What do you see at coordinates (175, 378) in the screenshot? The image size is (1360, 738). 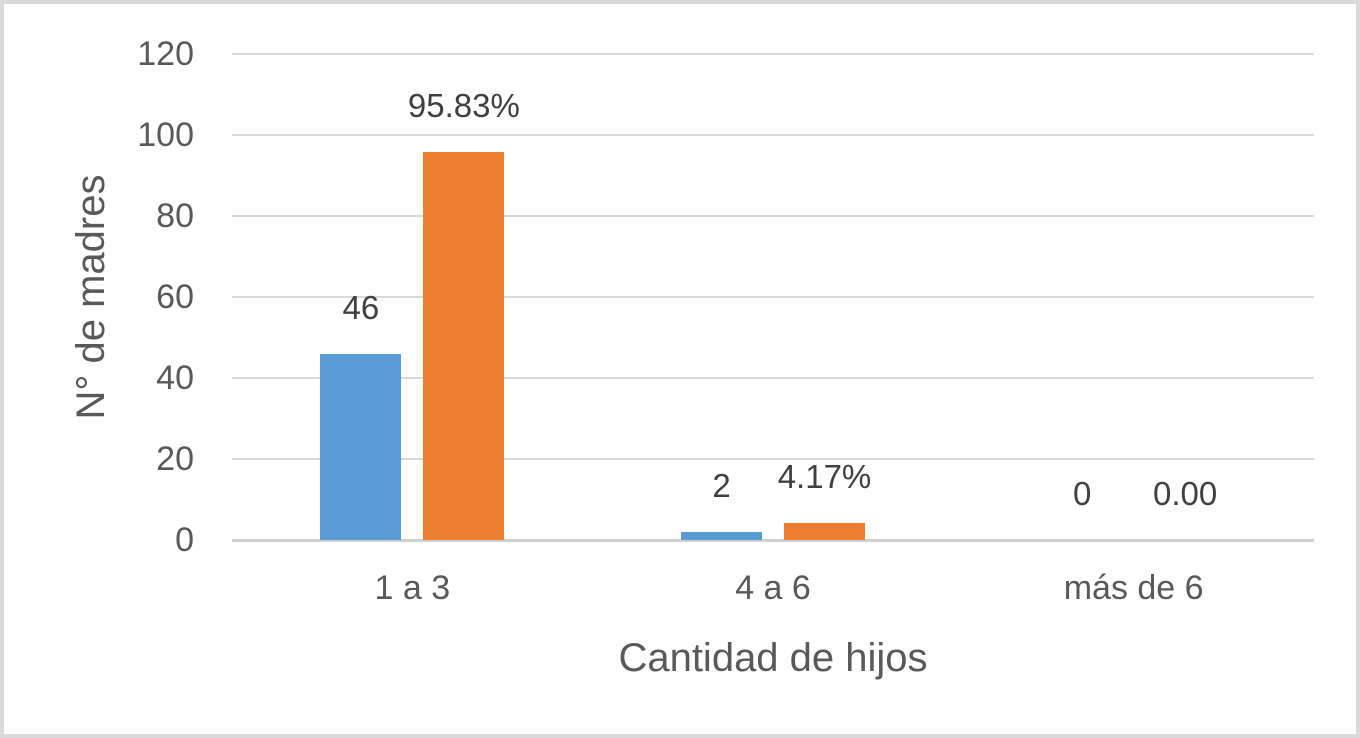 I see `y-axis-tick-label: 40` at bounding box center [175, 378].